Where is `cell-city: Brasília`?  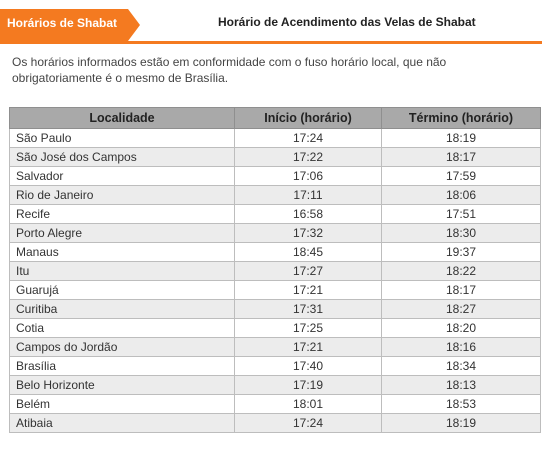
cell-city: Brasília is located at coordinates (122, 366).